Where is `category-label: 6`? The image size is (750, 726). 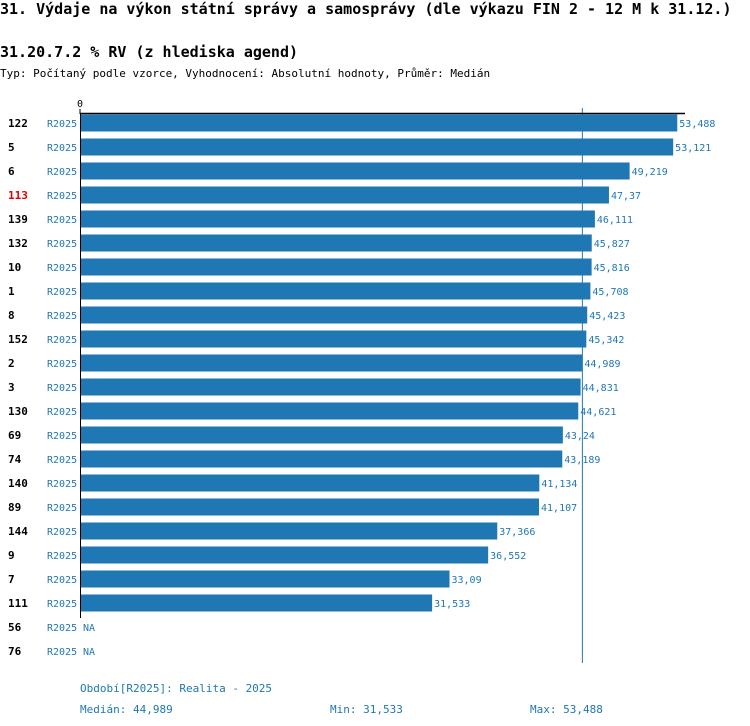
category-label: 6 is located at coordinates (11, 171).